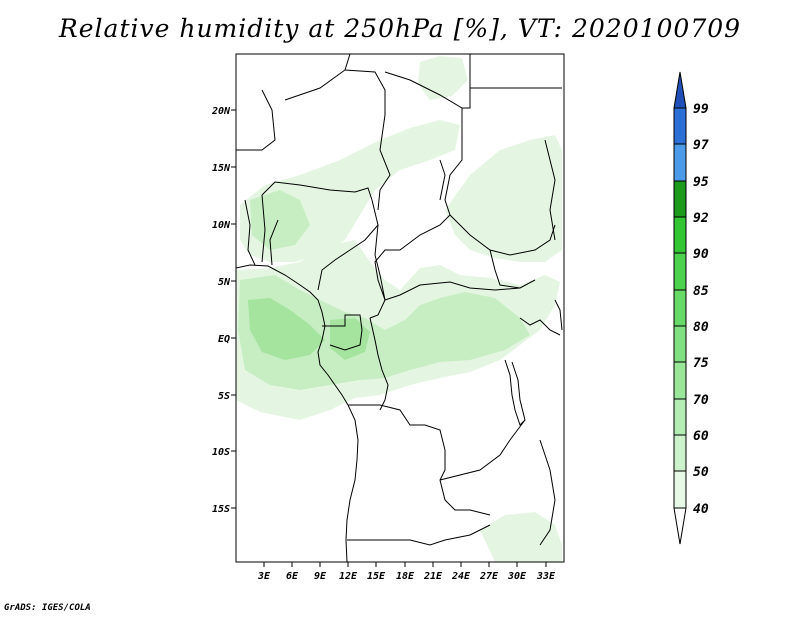 Image resolution: width=800 pixels, height=618 pixels. What do you see at coordinates (221, 452) in the screenshot?
I see `lat-label: 10S` at bounding box center [221, 452].